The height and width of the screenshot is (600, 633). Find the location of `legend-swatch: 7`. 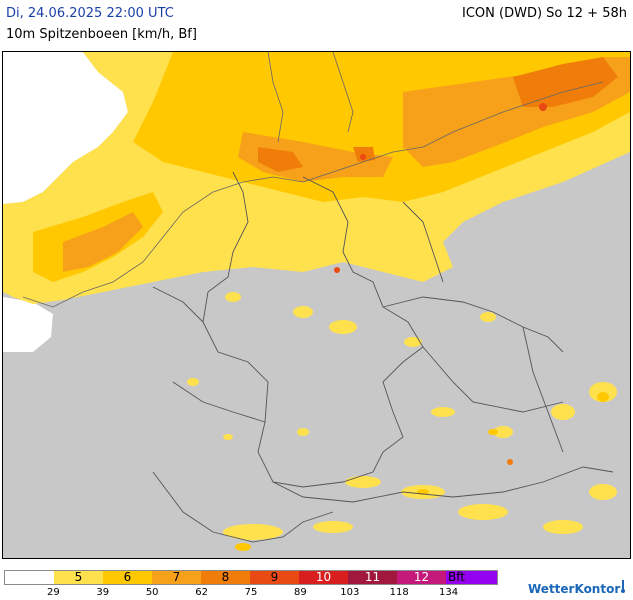

legend-swatch: 7 is located at coordinates (176, 577).